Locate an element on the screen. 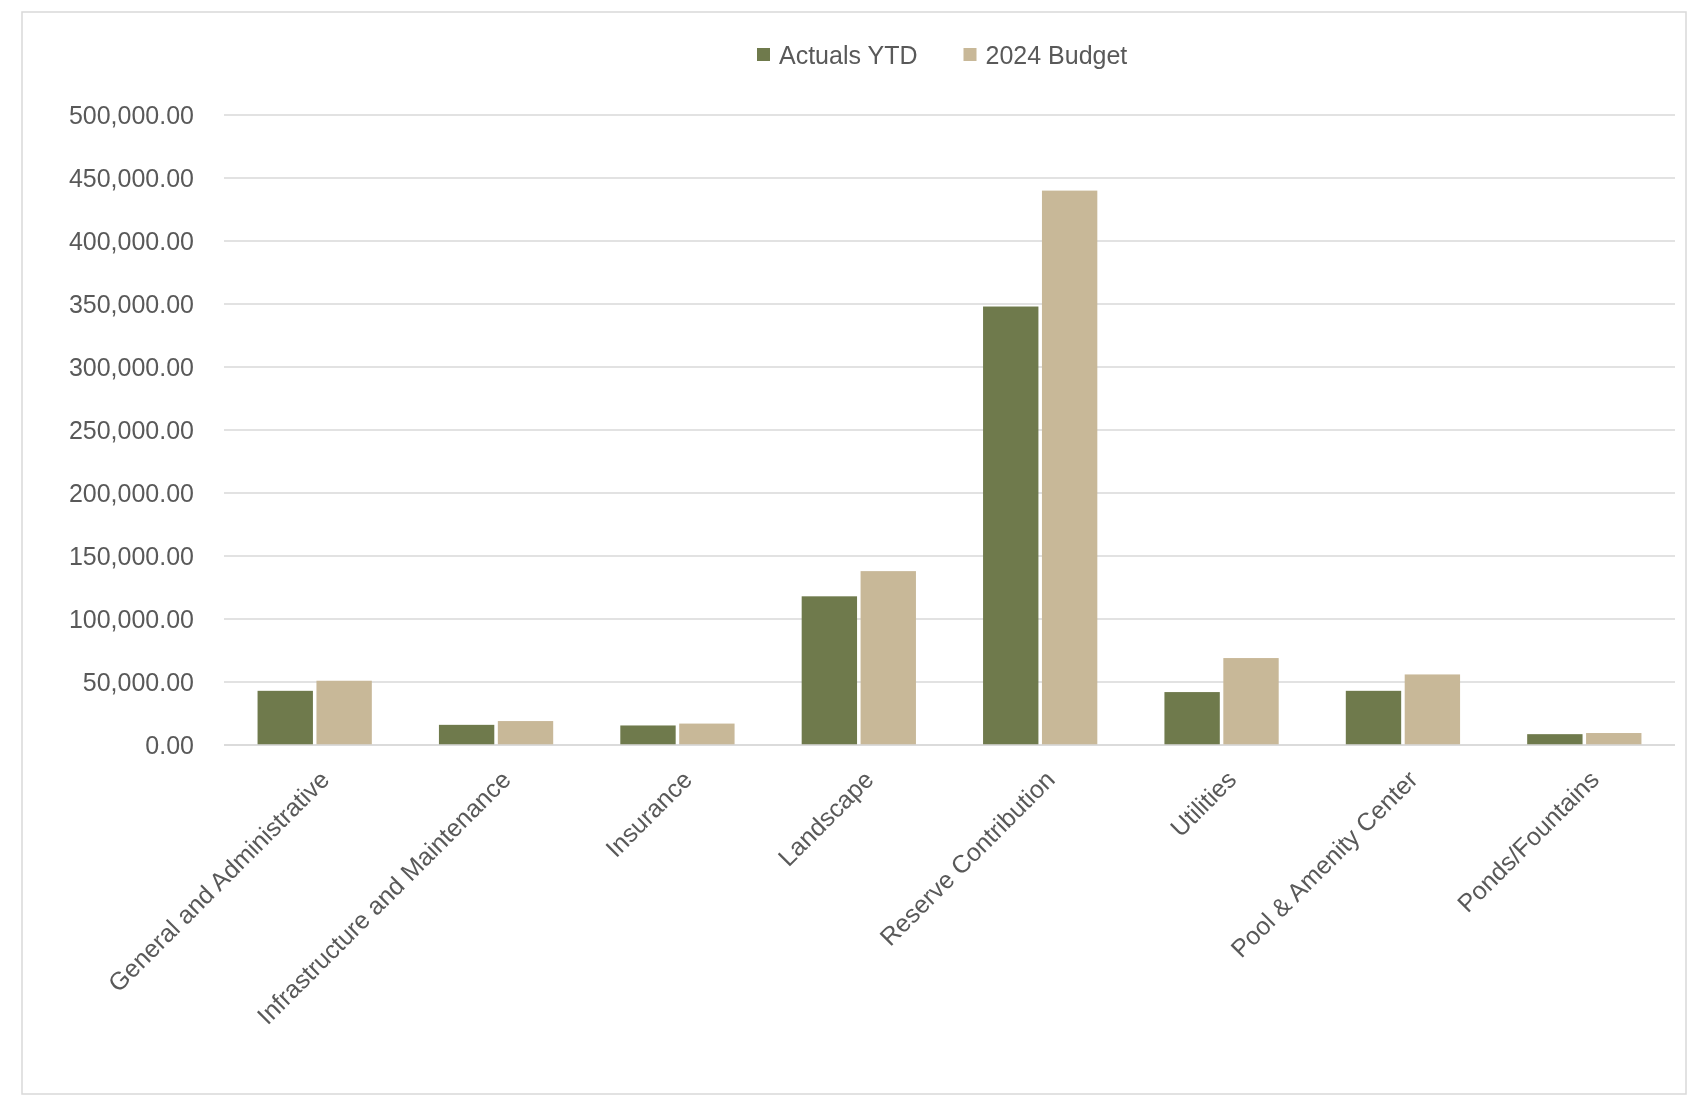 The image size is (1696, 1107). y-tick-label: 200,000.00 is located at coordinates (131, 492).